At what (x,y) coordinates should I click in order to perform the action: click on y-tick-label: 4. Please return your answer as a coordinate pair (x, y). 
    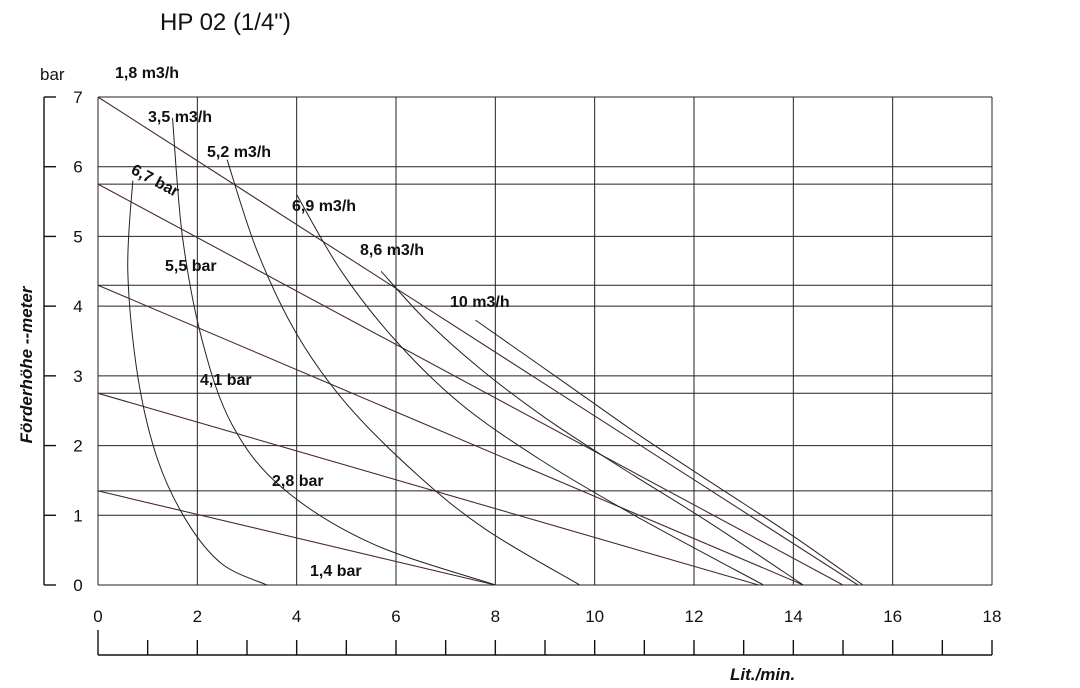
    Looking at the image, I should click on (77, 306).